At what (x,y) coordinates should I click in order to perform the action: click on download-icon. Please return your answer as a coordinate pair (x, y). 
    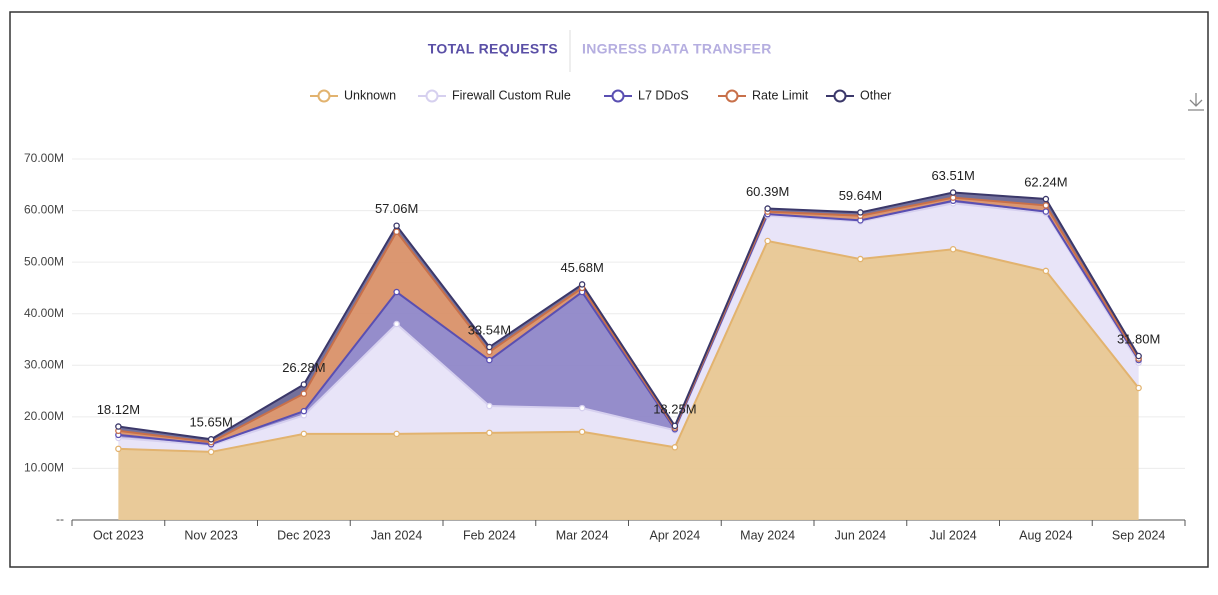
    Looking at the image, I should click on (1196, 102).